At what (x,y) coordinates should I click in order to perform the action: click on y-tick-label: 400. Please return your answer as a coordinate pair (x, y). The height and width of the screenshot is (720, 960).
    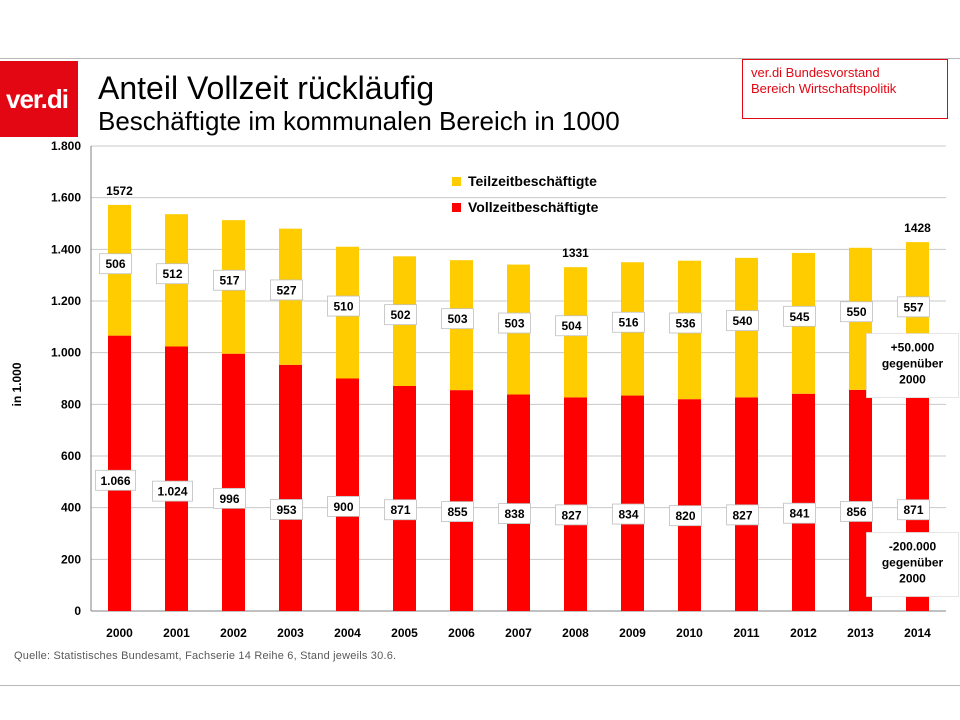
    Looking at the image, I should click on (71, 508).